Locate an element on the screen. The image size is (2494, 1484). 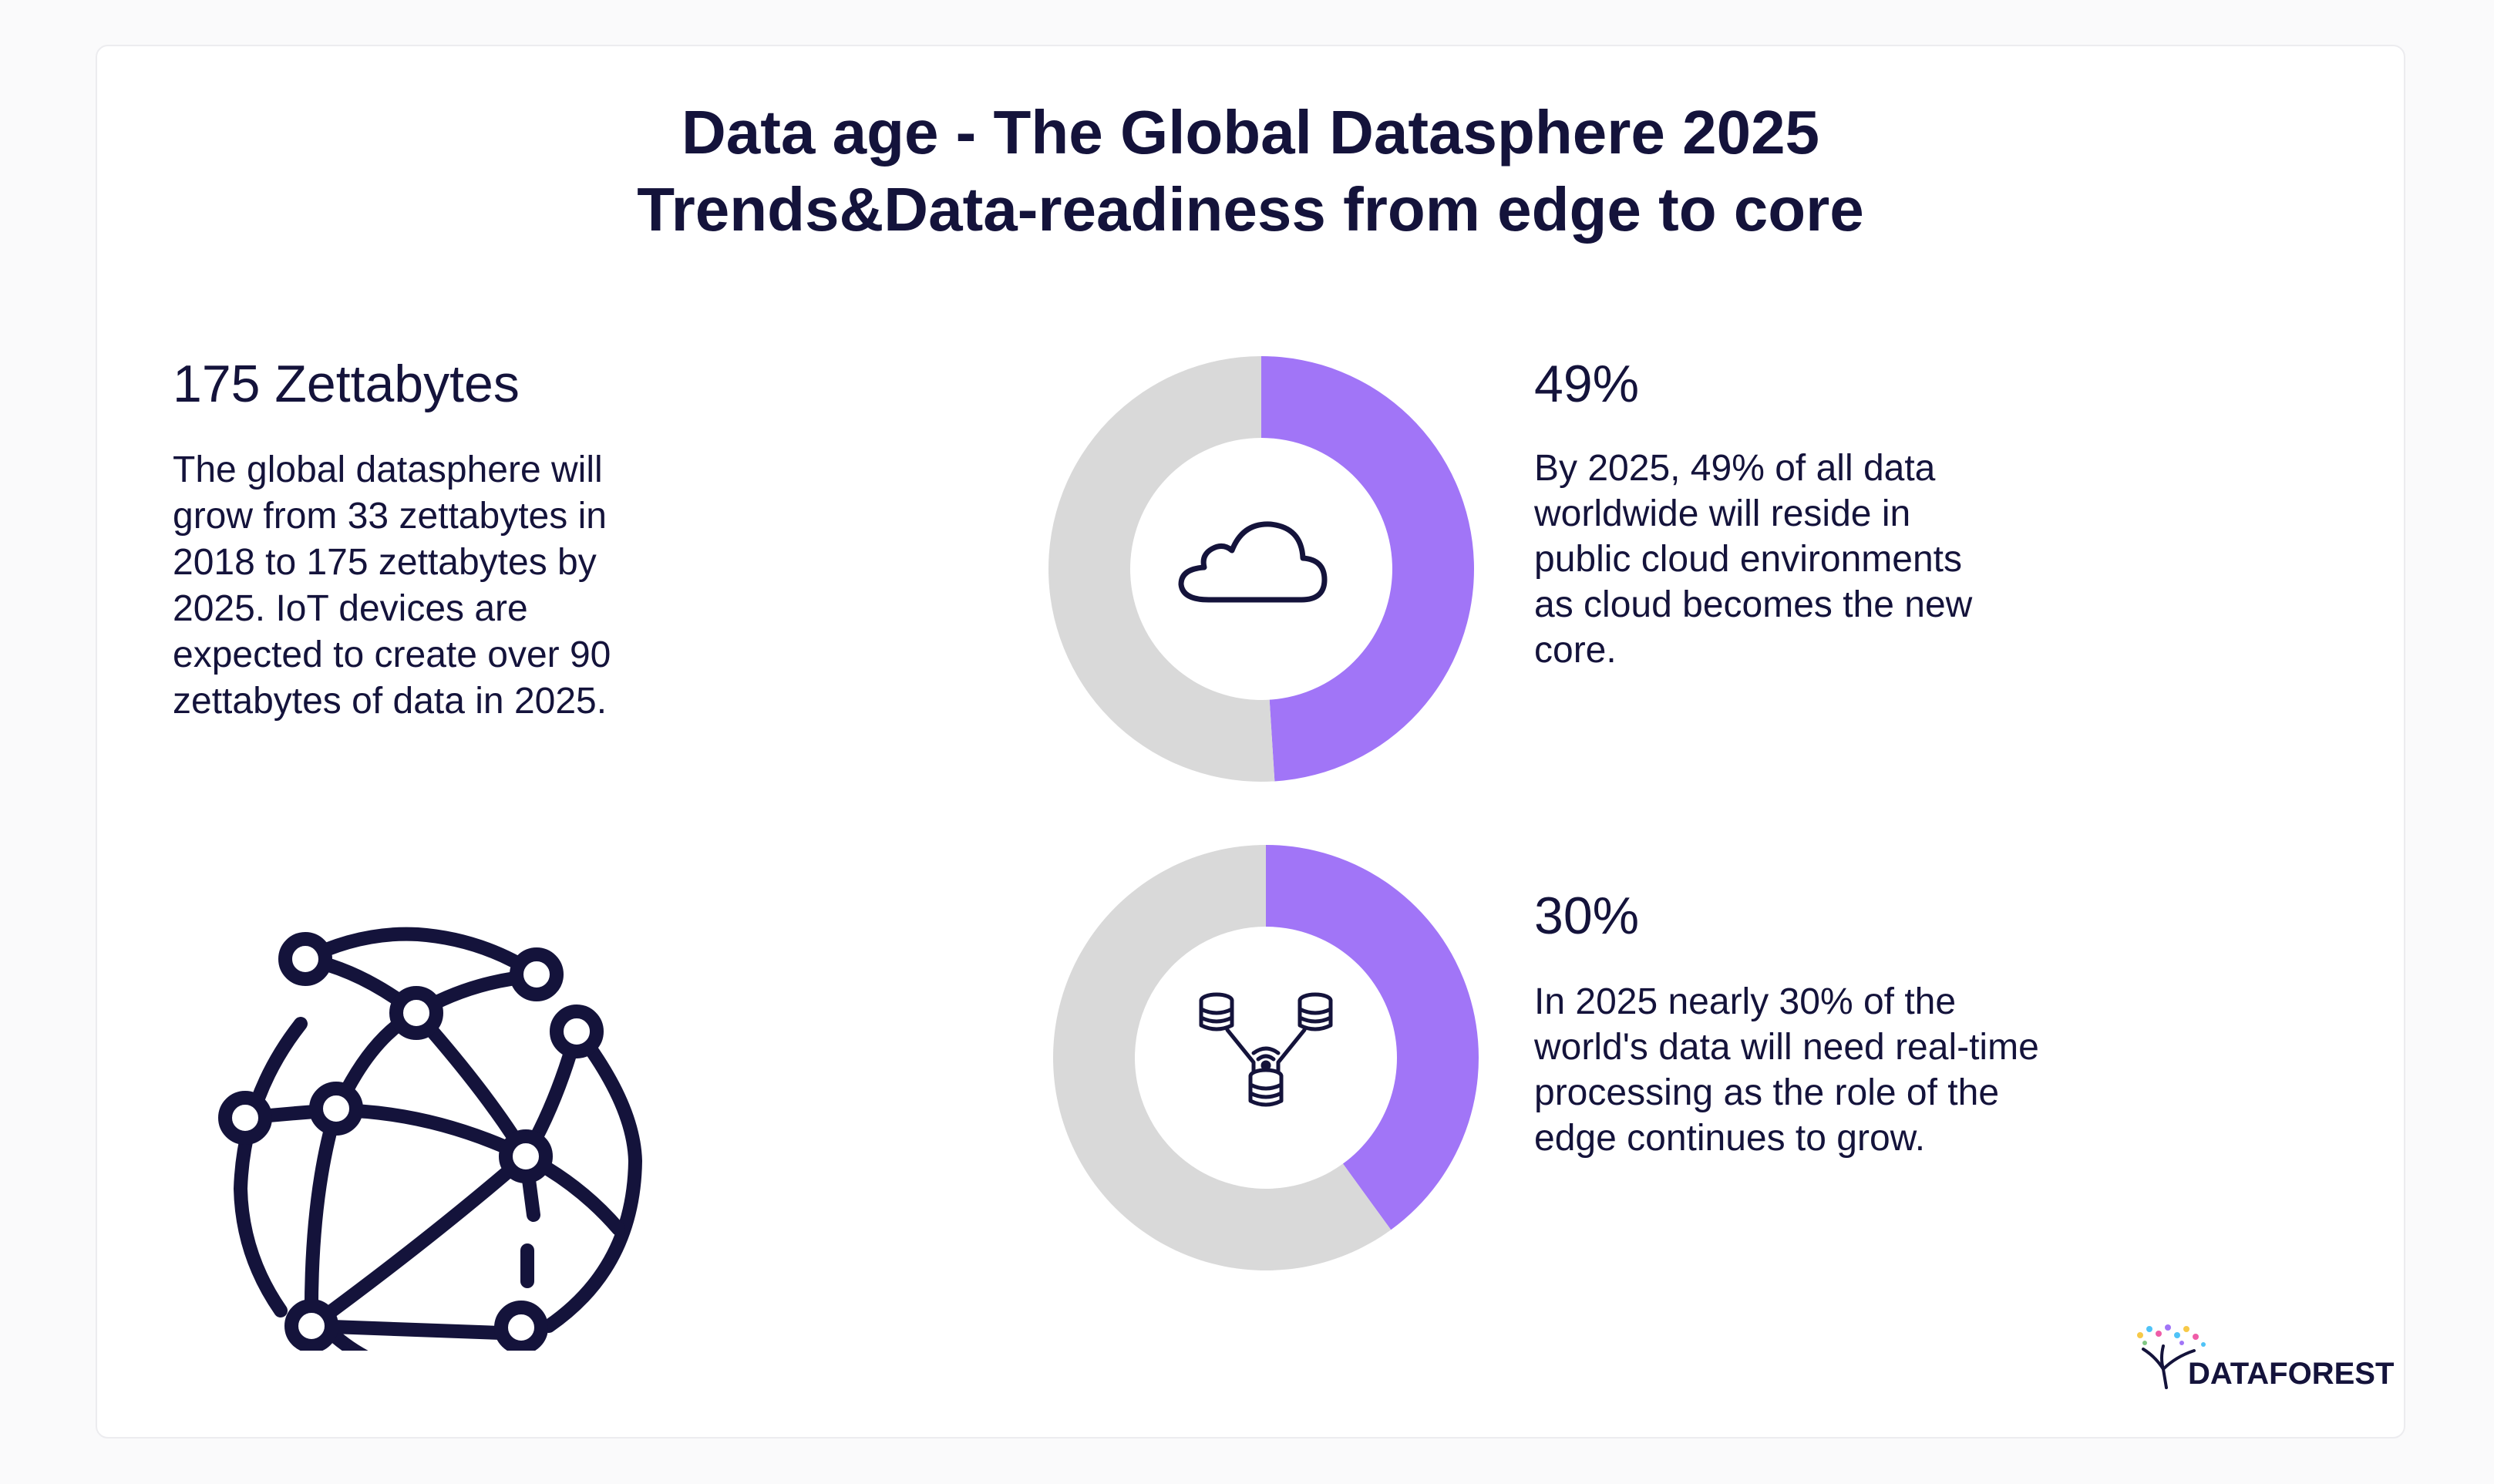
dataforest-logo: DATAFOREST is located at coordinates (2263, 1360).